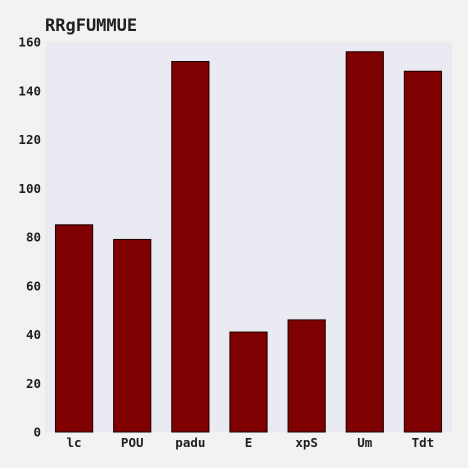 Image resolution: width=468 pixels, height=468 pixels. Describe the element at coordinates (91, 26) in the screenshot. I see `chart-title: RRgFUMMUE` at that location.